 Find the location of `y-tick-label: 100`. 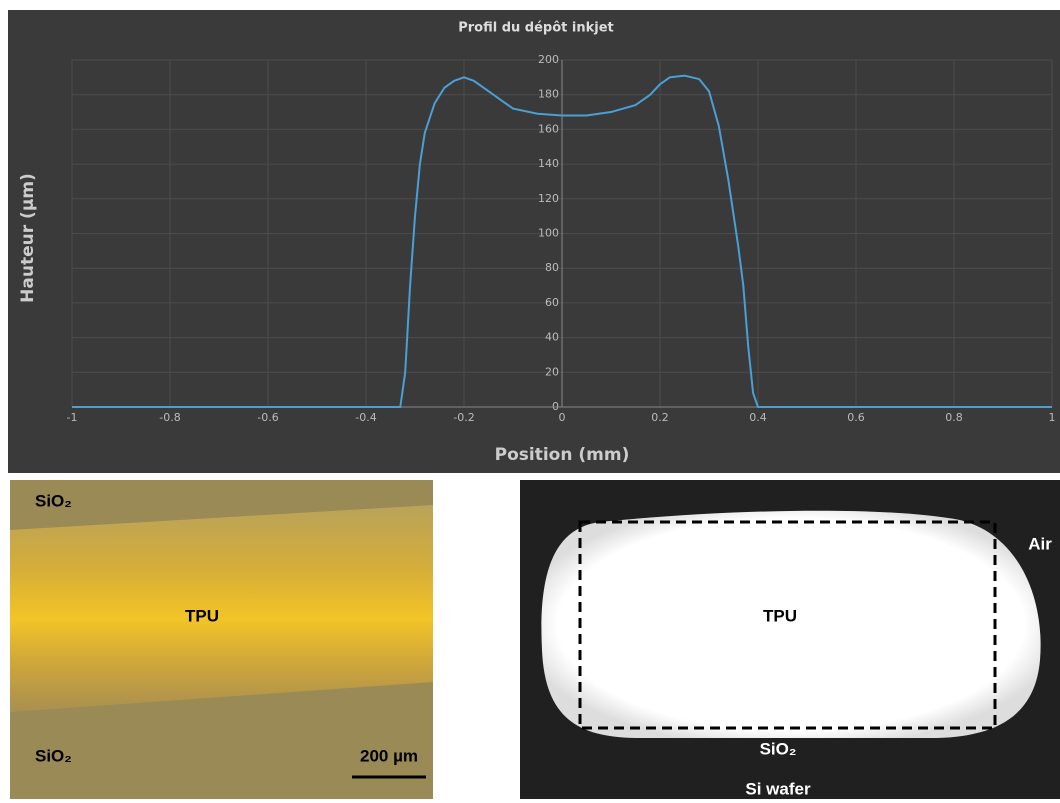

y-tick-label: 100 is located at coordinates (548, 233).